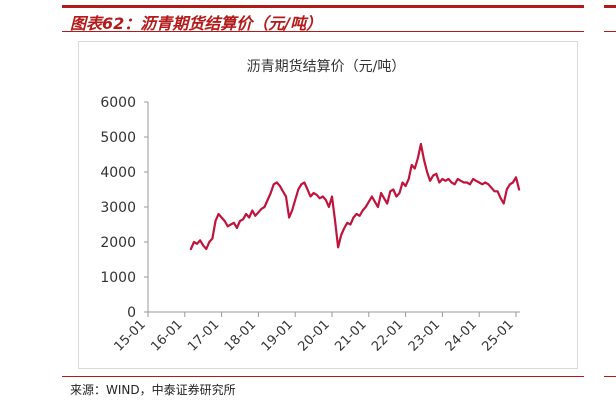 The height and width of the screenshot is (409, 616). I want to click on x-tick-label: 25-01, so click(498, 335).